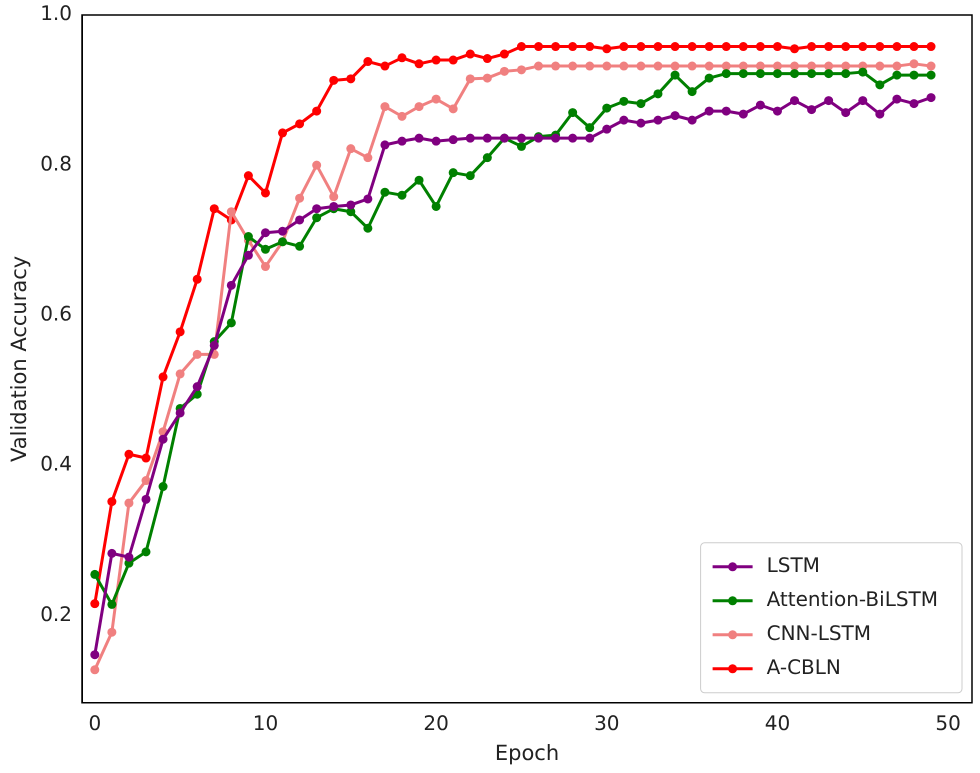 This screenshot has width=980, height=773. What do you see at coordinates (819, 633) in the screenshot?
I see `legend-label: CNN-LSTM` at bounding box center [819, 633].